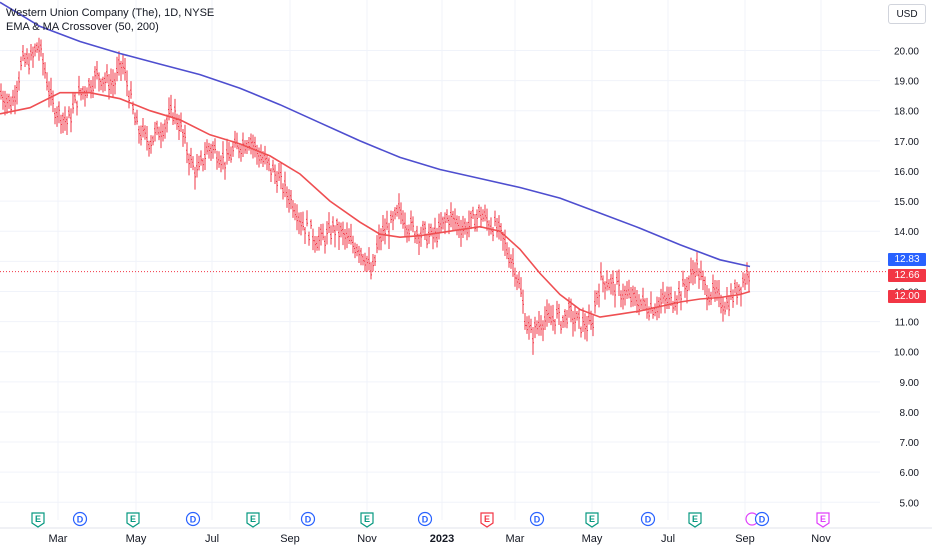 The width and height of the screenshot is (932, 555). What do you see at coordinates (906, 232) in the screenshot?
I see `price-axis-label: 14.00` at bounding box center [906, 232].